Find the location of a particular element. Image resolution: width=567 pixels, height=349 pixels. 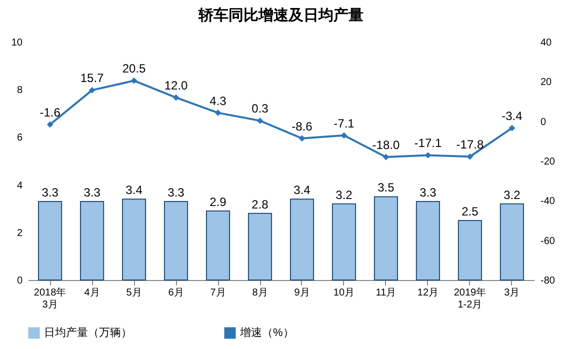

data-label: 2.9 is located at coordinates (218, 201).